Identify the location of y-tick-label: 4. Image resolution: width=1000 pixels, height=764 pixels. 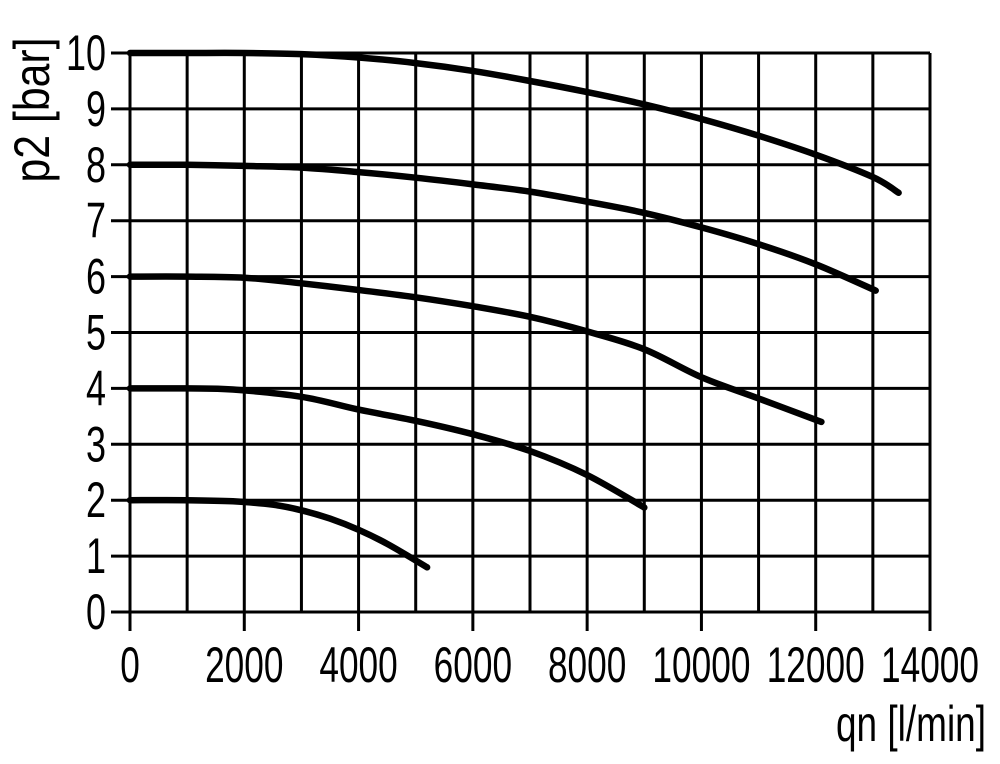
(96, 388).